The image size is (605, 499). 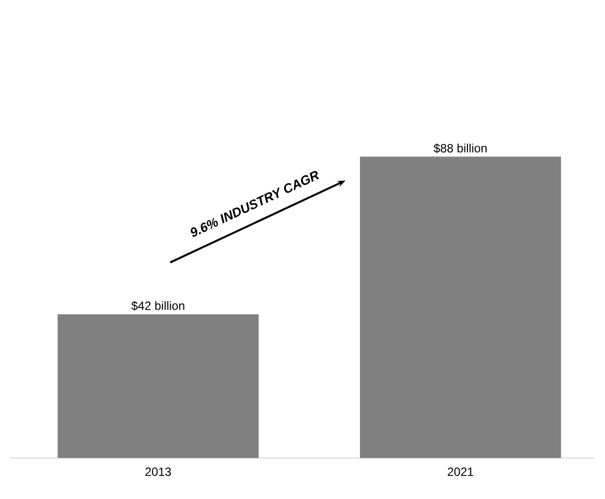 What do you see at coordinates (158, 472) in the screenshot?
I see `x-tick-label: 2013` at bounding box center [158, 472].